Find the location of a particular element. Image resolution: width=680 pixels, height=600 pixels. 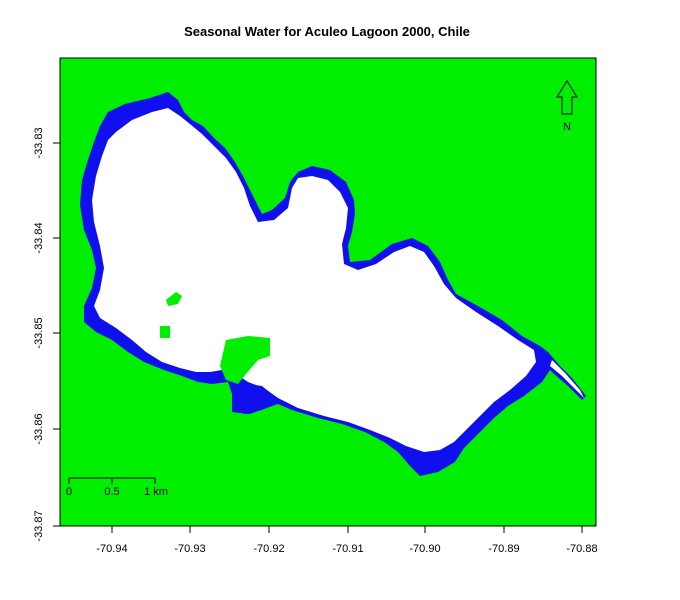

y-tick-label: -33.84 is located at coordinates (39, 237).